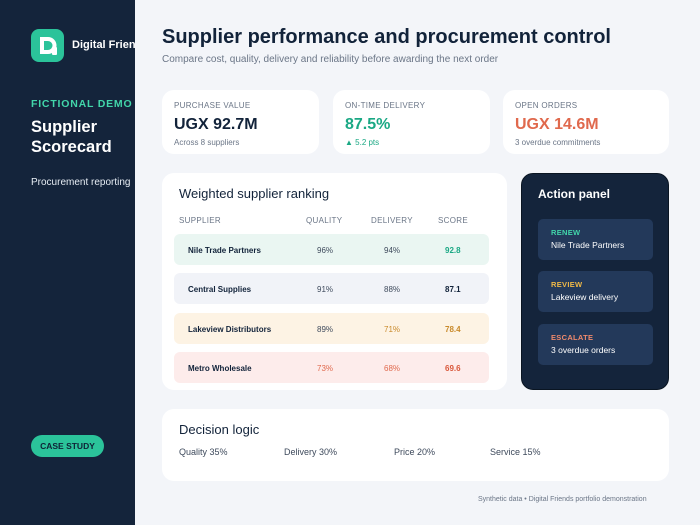 The image size is (700, 525). Describe the element at coordinates (572, 337) in the screenshot. I see `action-kind: ESCALATE` at that location.